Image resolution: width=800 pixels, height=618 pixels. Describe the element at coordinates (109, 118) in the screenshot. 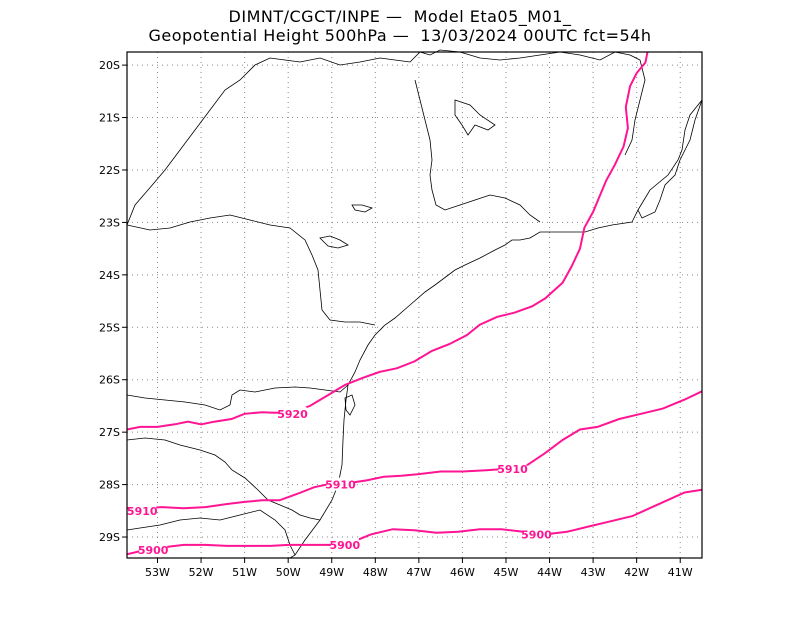

I see `y-tick-label: 21S` at that location.